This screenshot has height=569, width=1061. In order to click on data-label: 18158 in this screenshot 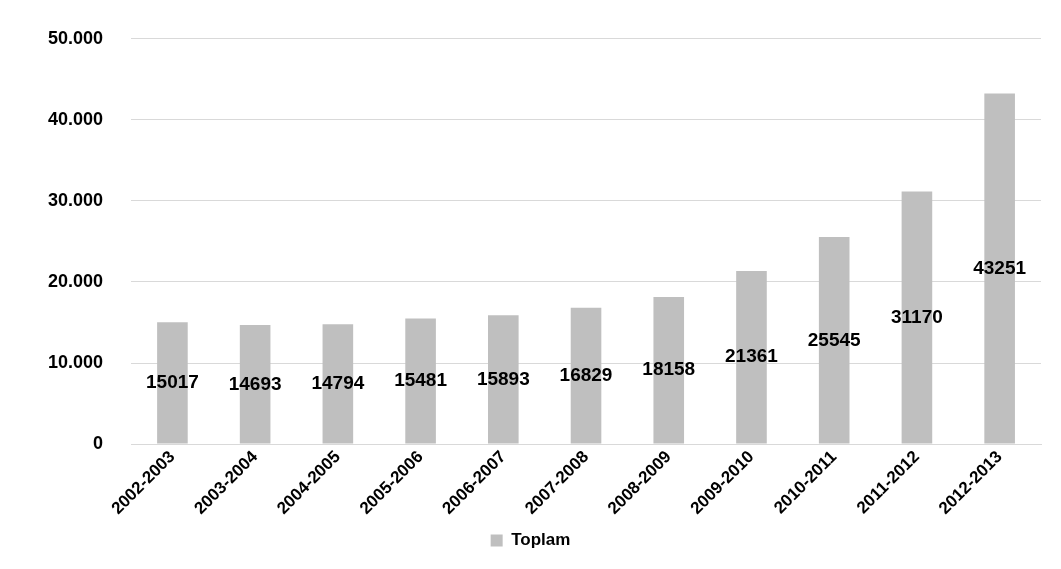, I will do `click(669, 369)`.